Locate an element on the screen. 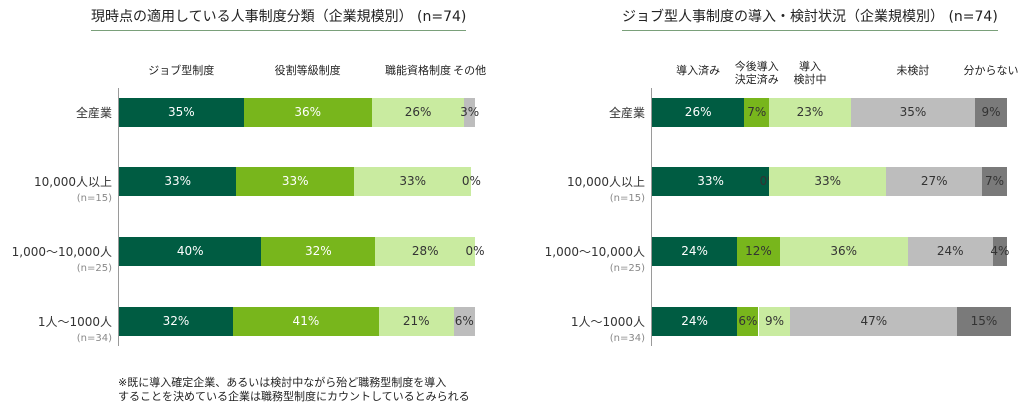 The image size is (1024, 412). data-label: 41% is located at coordinates (306, 321).